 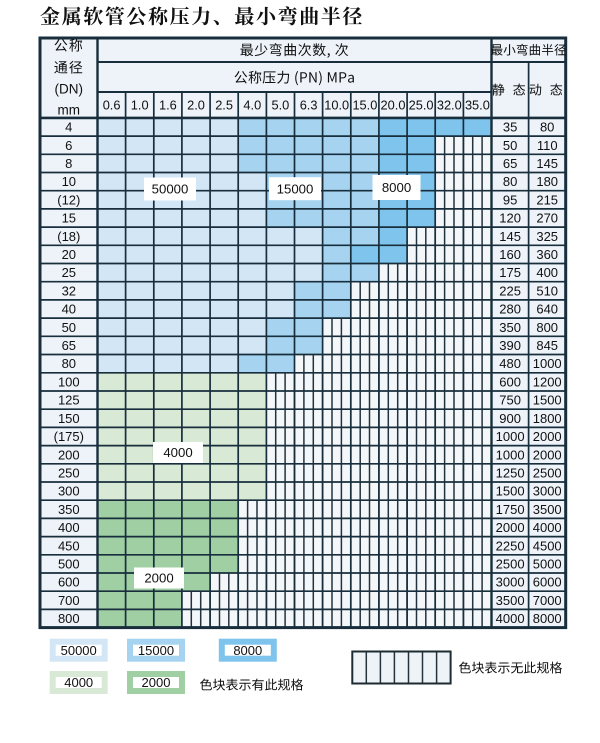 What do you see at coordinates (547, 545) in the screenshot?
I see `svg-text: 4500` at bounding box center [547, 545].